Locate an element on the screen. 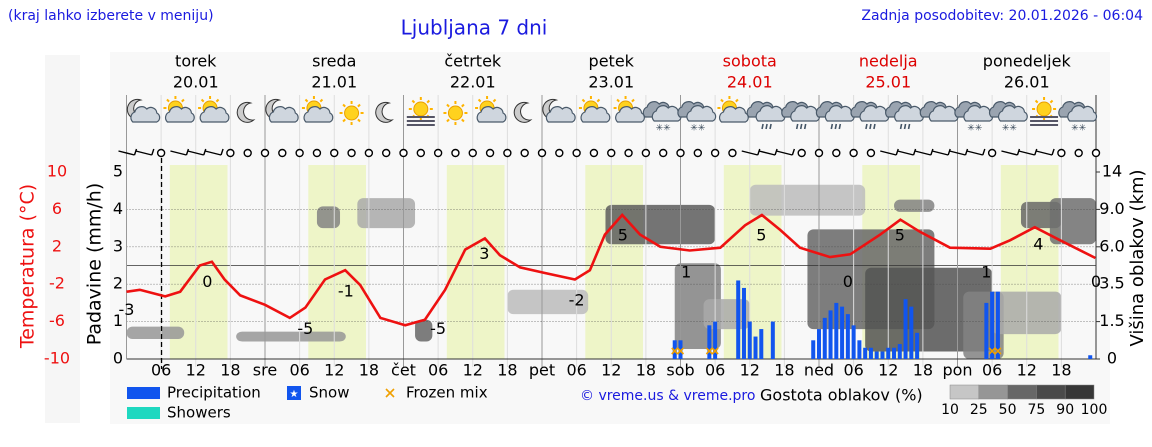 The height and width of the screenshot is (447, 1152). density-label: 10 is located at coordinates (950, 410).